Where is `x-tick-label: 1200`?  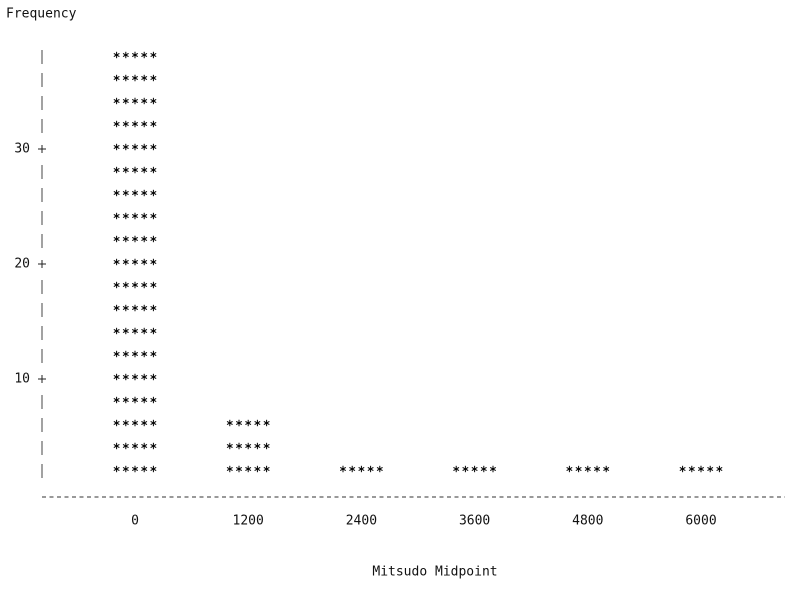 x-tick-label: 1200 is located at coordinates (248, 521).